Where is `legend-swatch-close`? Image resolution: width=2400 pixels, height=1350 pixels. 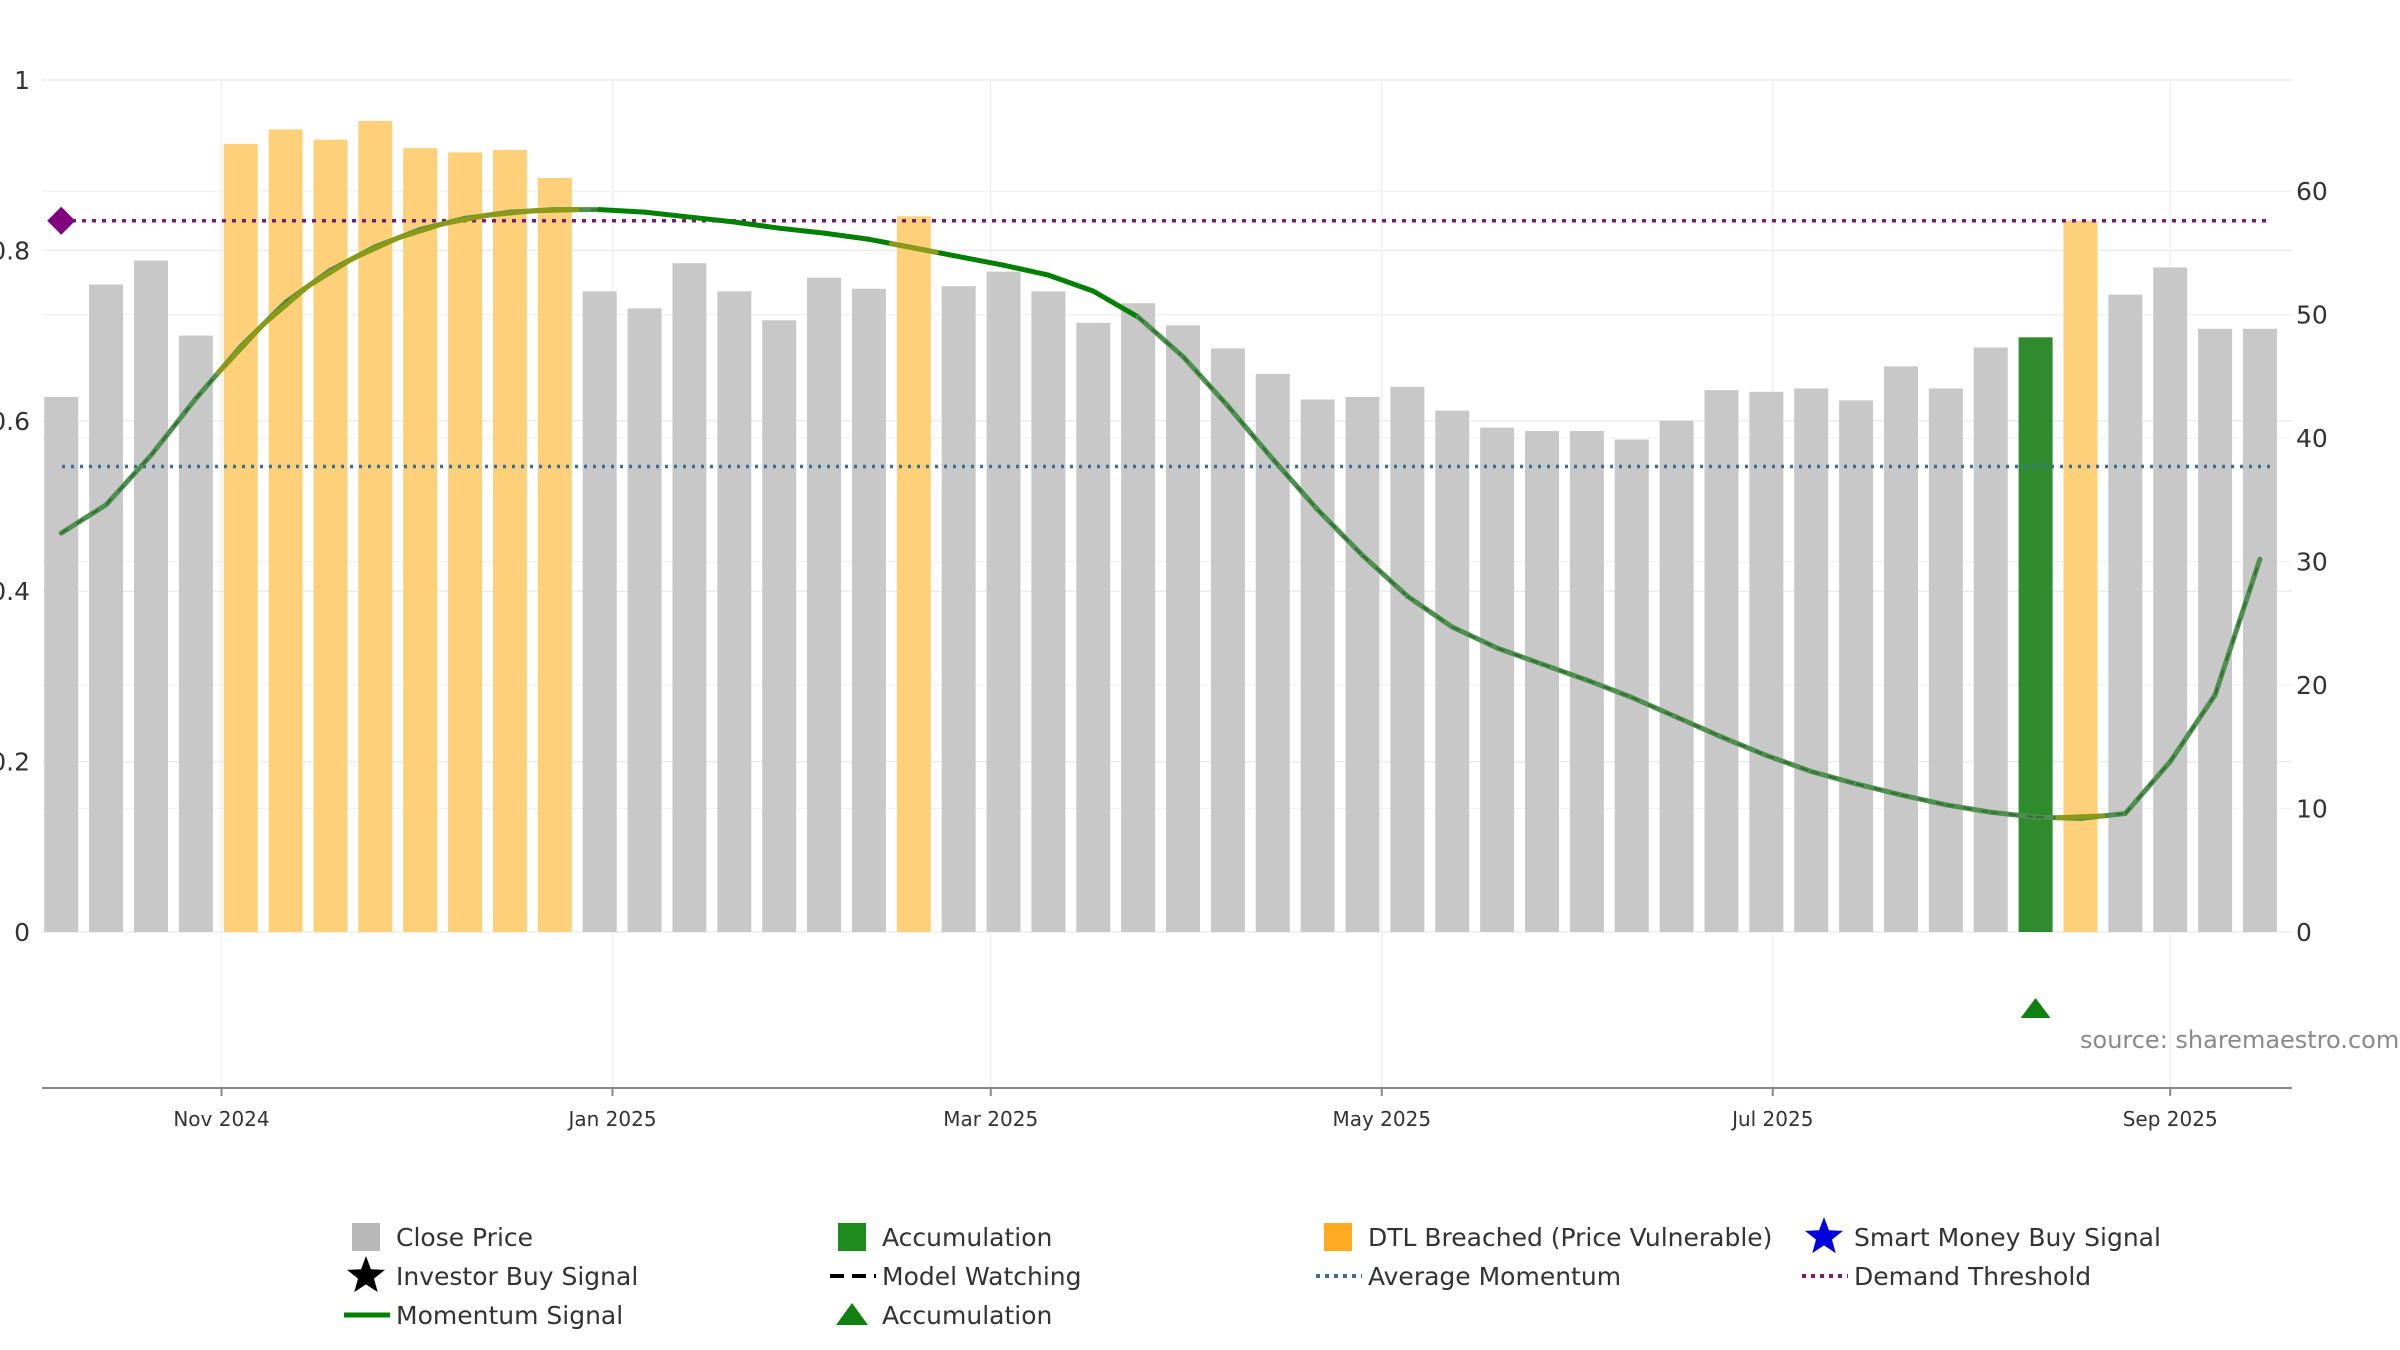
legend-swatch-close is located at coordinates (366, 1237).